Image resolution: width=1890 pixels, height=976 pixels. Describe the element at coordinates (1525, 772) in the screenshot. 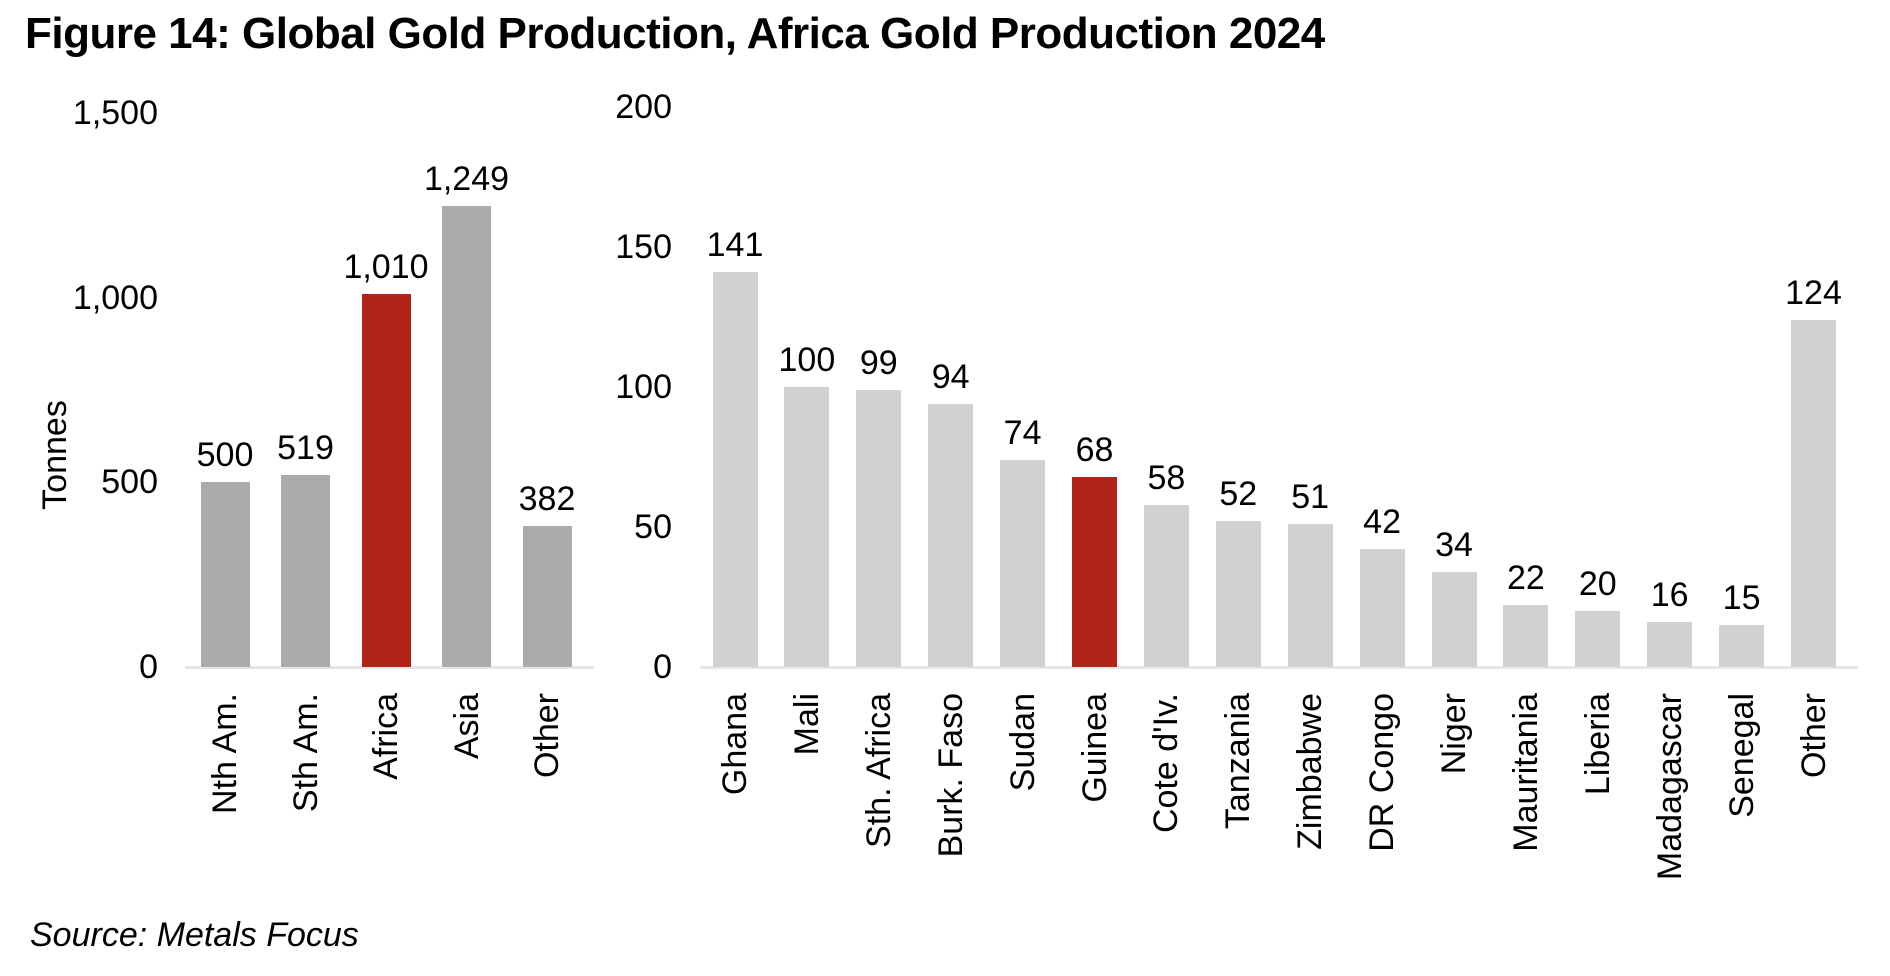

I see `category-label: Mauritania` at that location.